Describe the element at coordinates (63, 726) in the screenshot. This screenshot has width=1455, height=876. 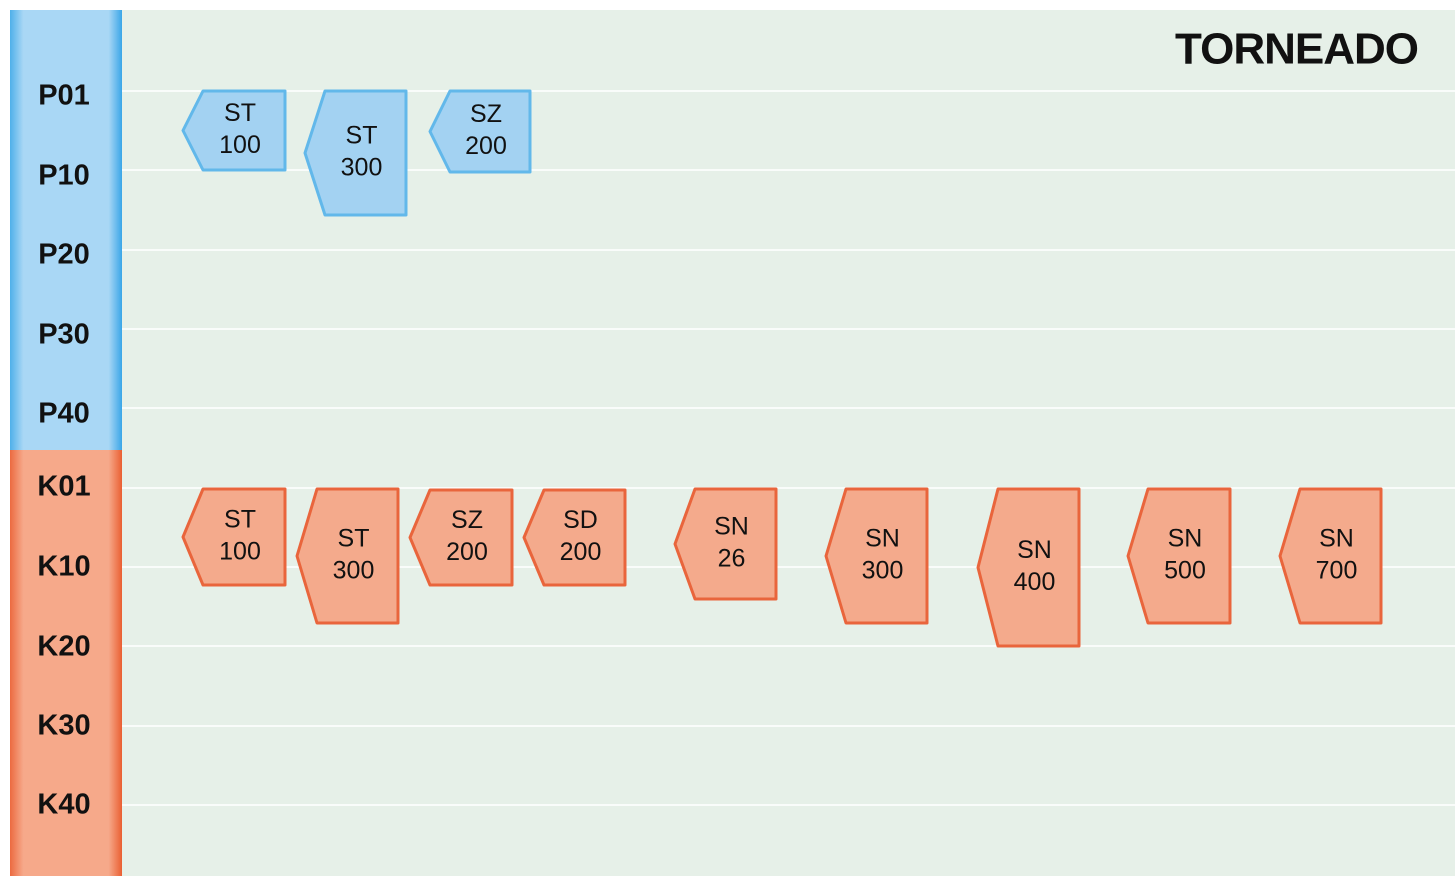
I see `row-label: K30` at that location.